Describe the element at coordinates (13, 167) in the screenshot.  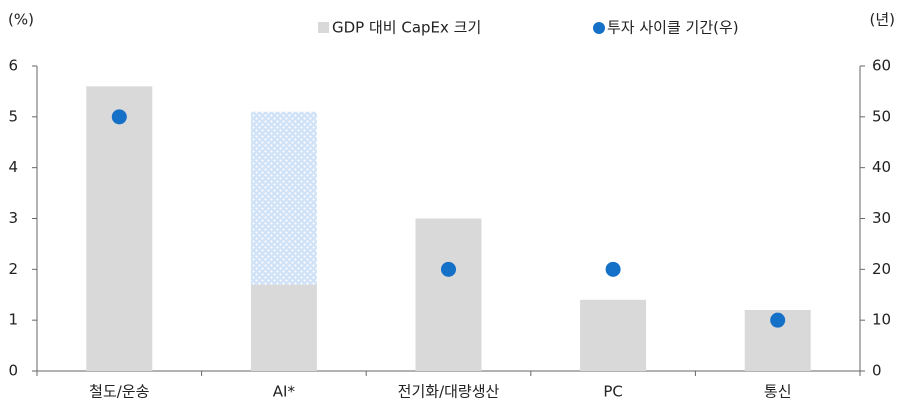
I see `y-tick-label: 4` at that location.